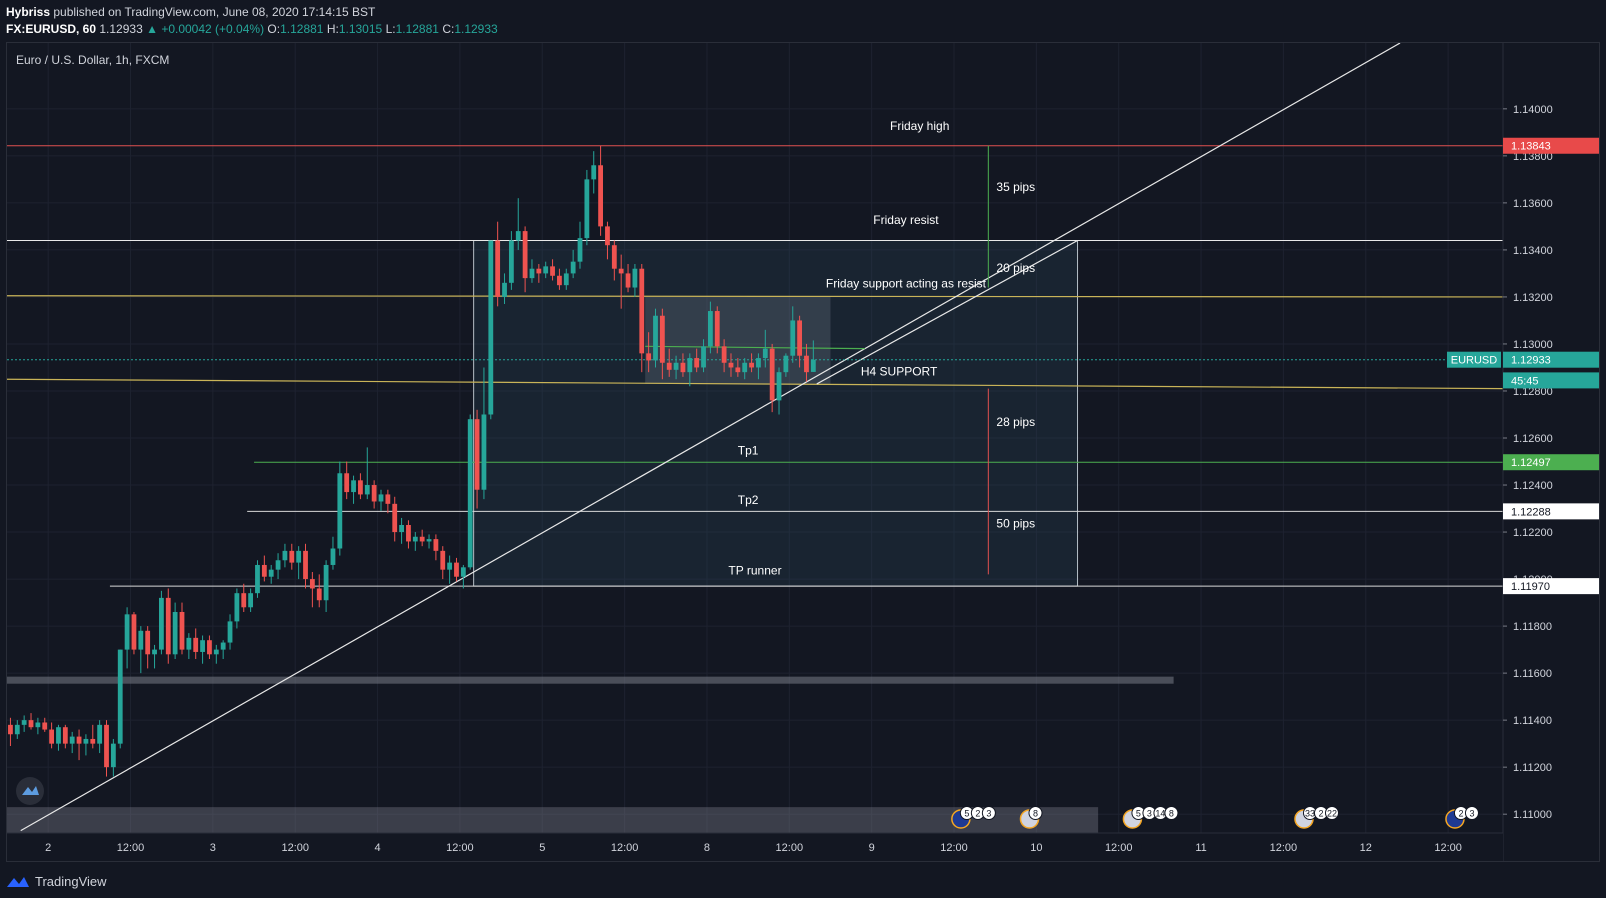 The width and height of the screenshot is (1606, 898). Describe the element at coordinates (18, 881) in the screenshot. I see `tradingview-logo-icon` at that location.